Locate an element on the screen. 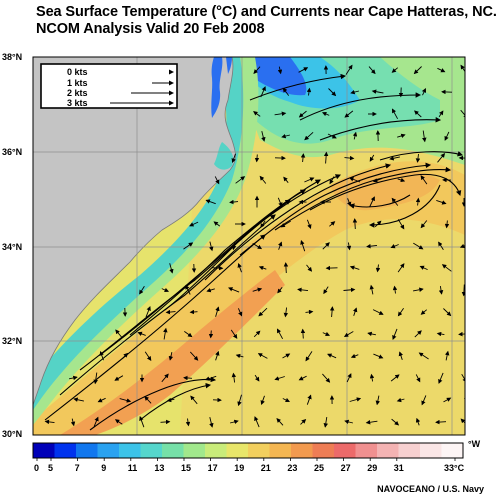 This screenshot has width=500, height=500. speed-legend: 0 kts 1 kts 2 kts 3 kts is located at coordinates (109, 86).